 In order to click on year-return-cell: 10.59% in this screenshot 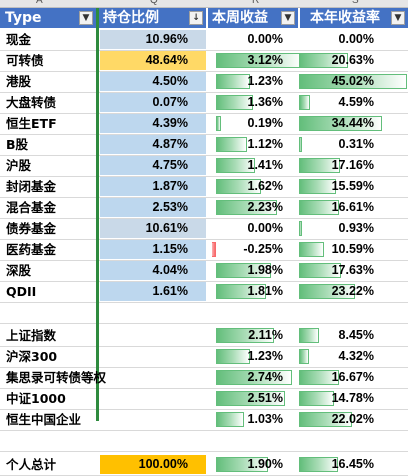, I will do `click(353, 249)`.